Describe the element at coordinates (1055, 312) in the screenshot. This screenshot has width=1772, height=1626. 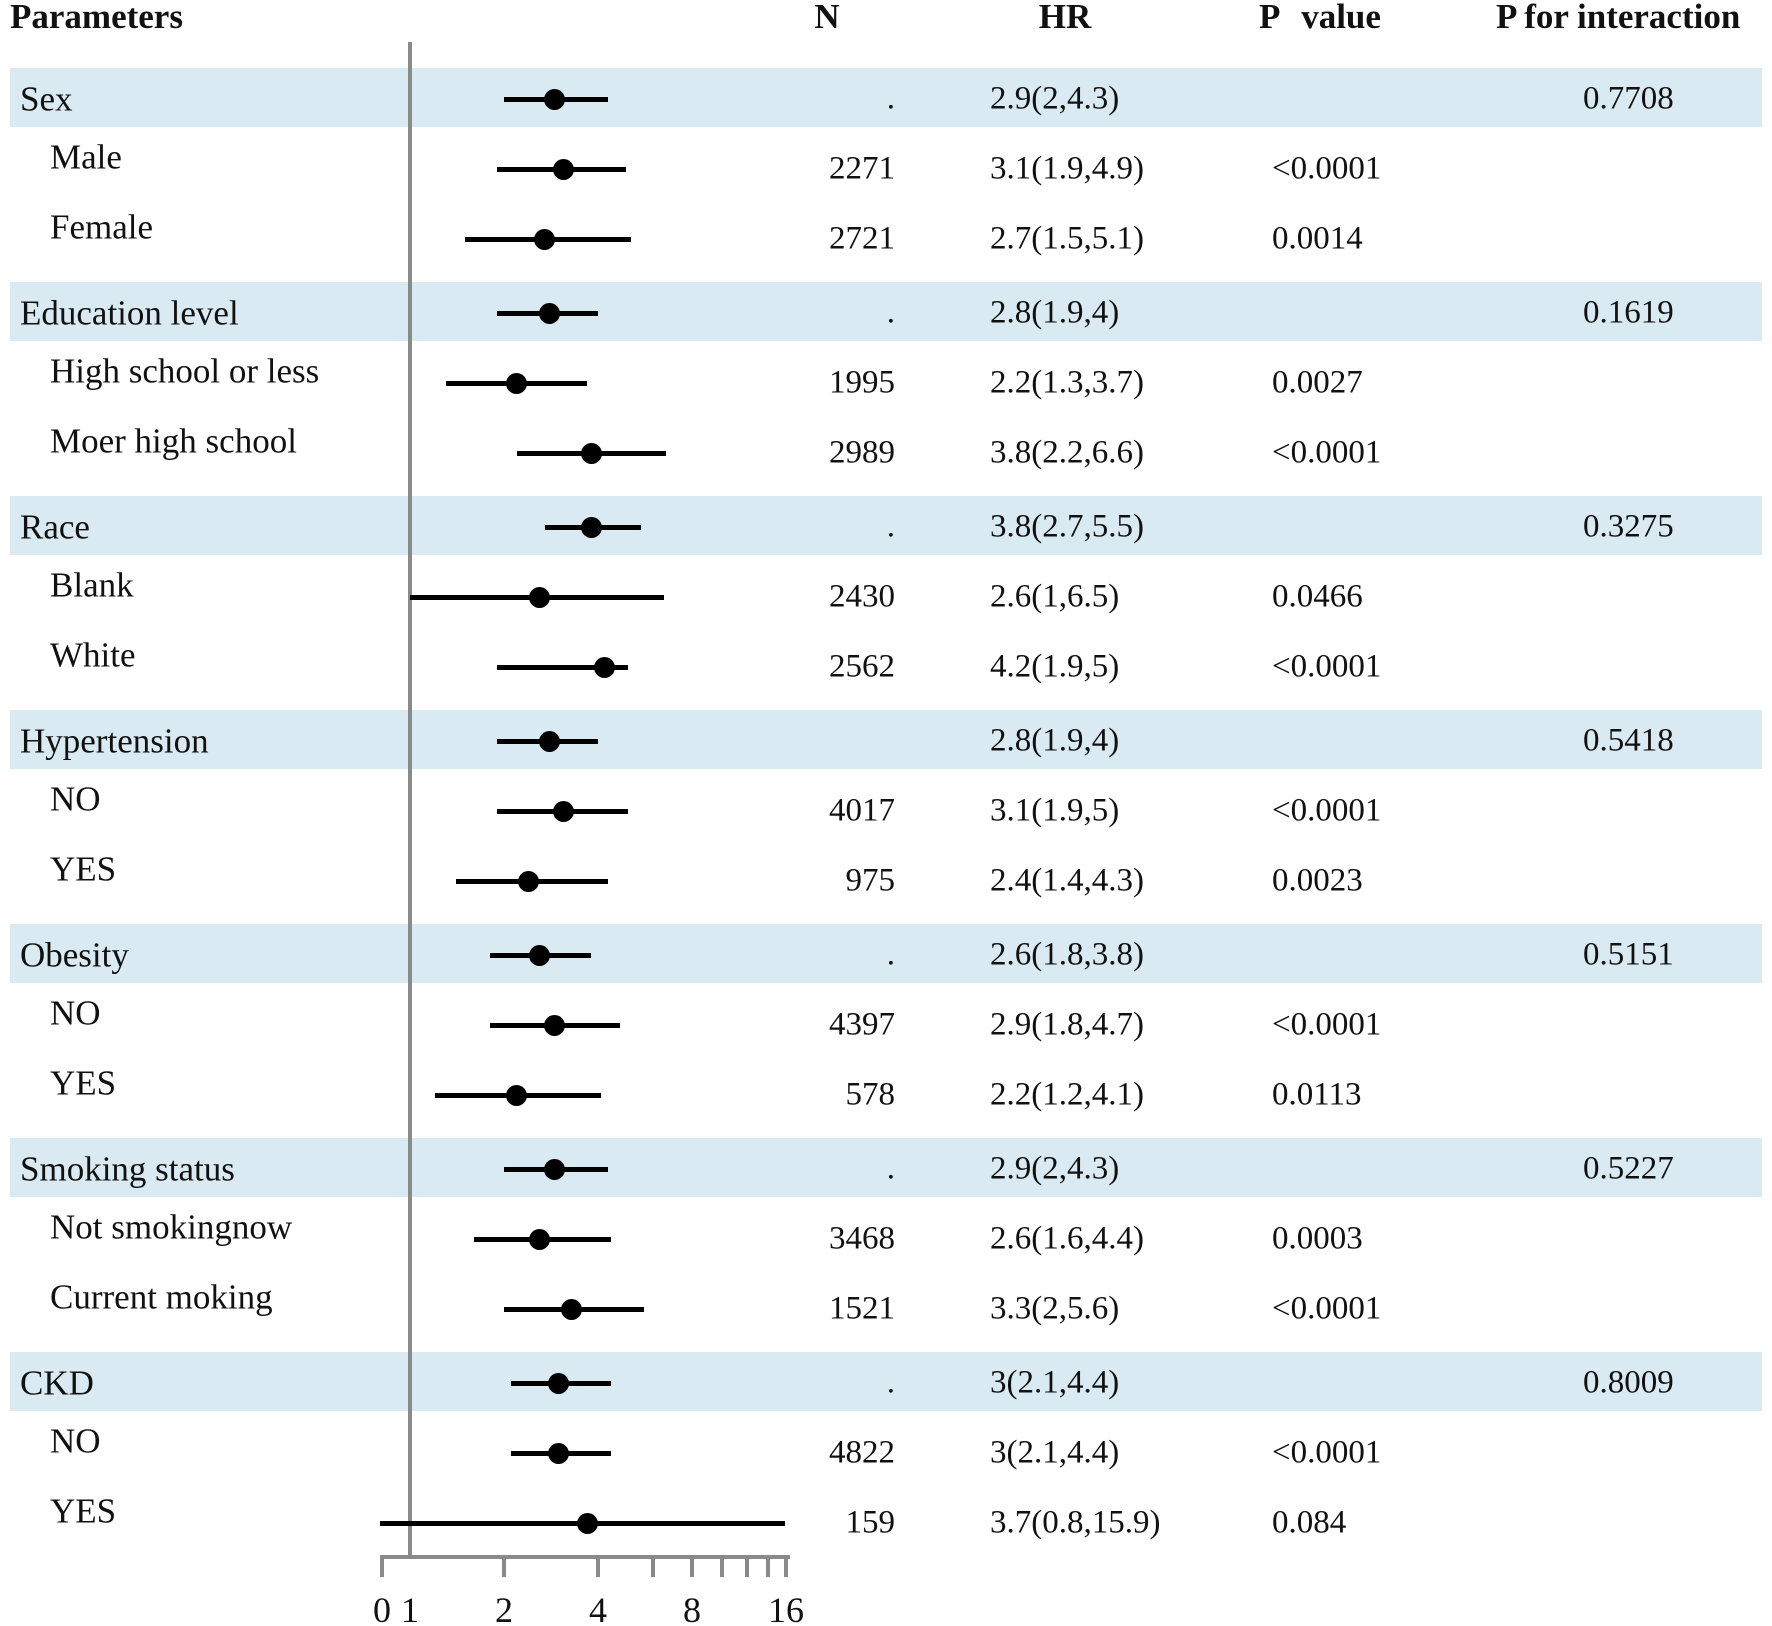
I see `hr-value: 2.8(1.9,4)` at that location.